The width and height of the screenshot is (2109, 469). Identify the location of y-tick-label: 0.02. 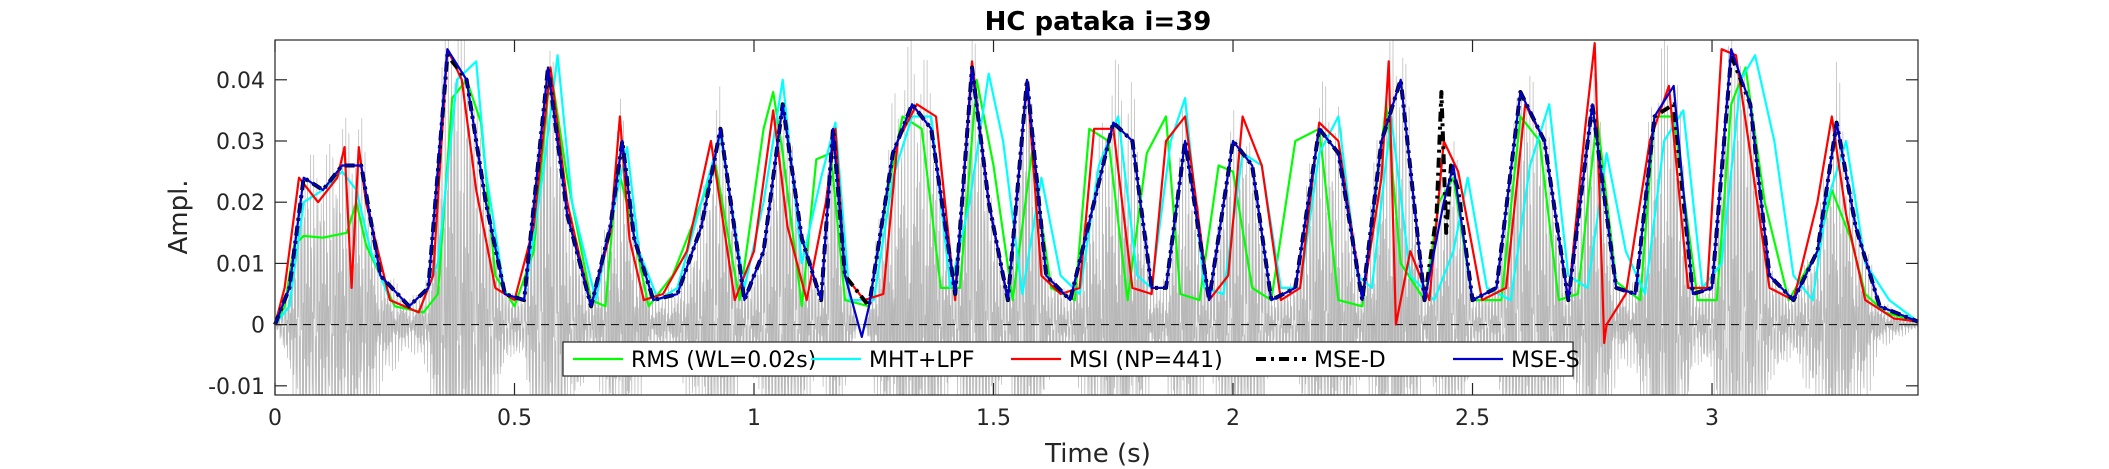
(240, 203).